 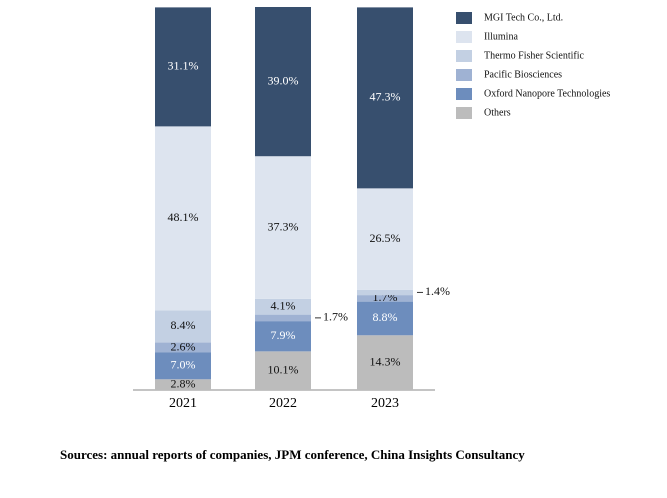 What do you see at coordinates (534, 55) in the screenshot?
I see `legend-label: Thermo Fisher Scientific` at bounding box center [534, 55].